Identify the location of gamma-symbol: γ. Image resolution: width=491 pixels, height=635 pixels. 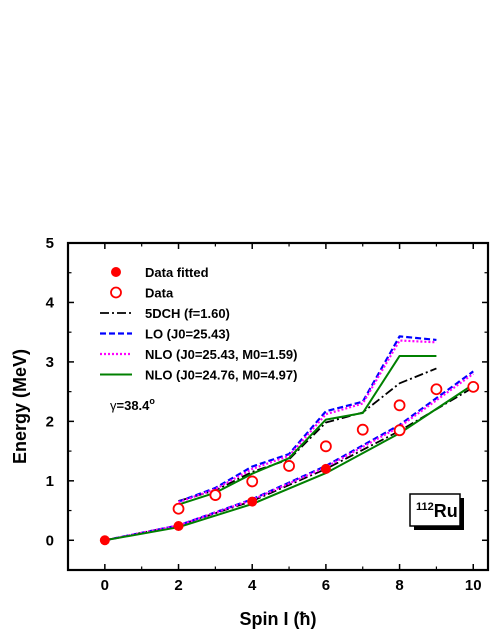
(113, 405).